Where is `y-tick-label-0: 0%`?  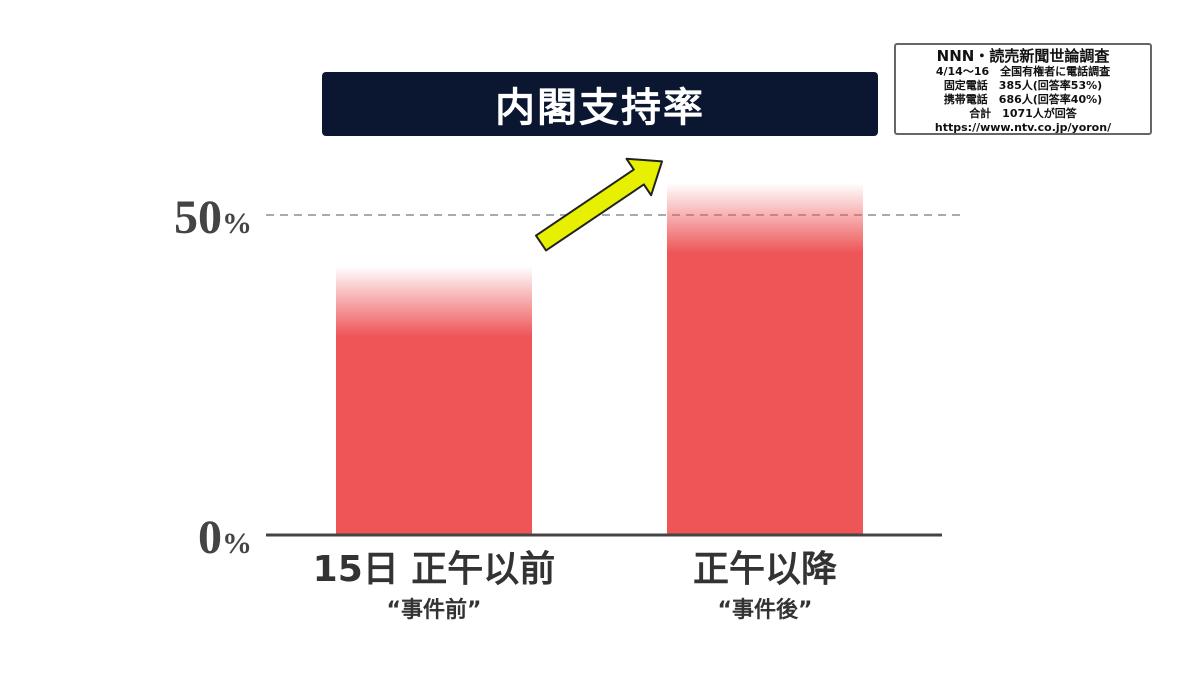
y-tick-label-0: 0% is located at coordinates (225, 537).